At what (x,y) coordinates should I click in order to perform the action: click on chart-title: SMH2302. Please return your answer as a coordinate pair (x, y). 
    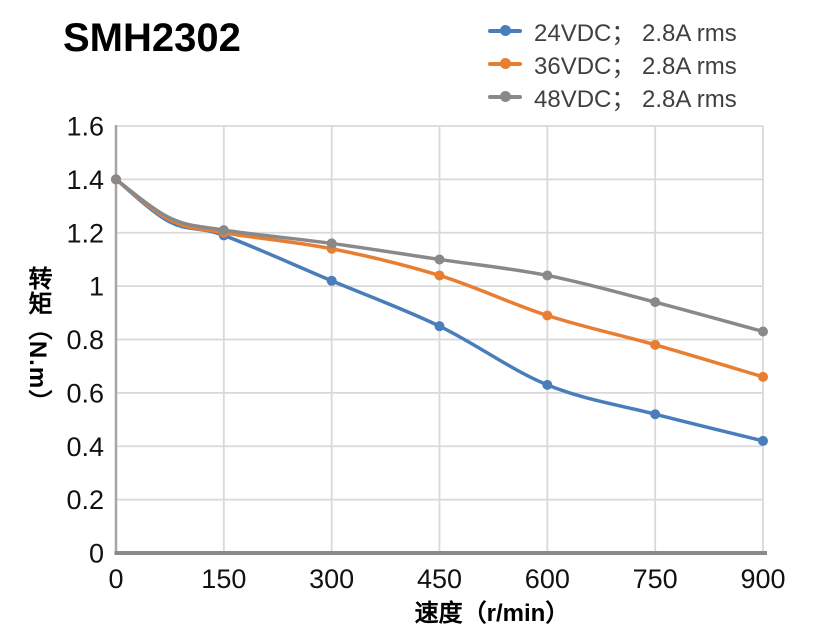
    Looking at the image, I should click on (152, 38).